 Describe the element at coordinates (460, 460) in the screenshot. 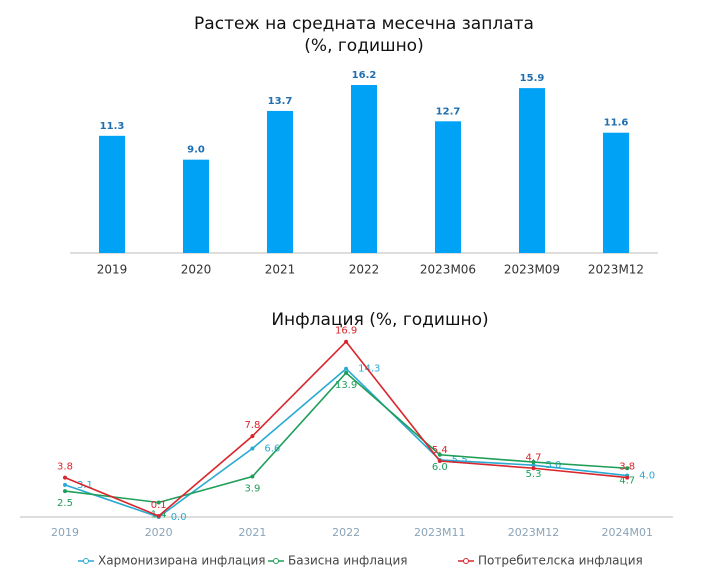

I see `data-label: 5.5` at that location.